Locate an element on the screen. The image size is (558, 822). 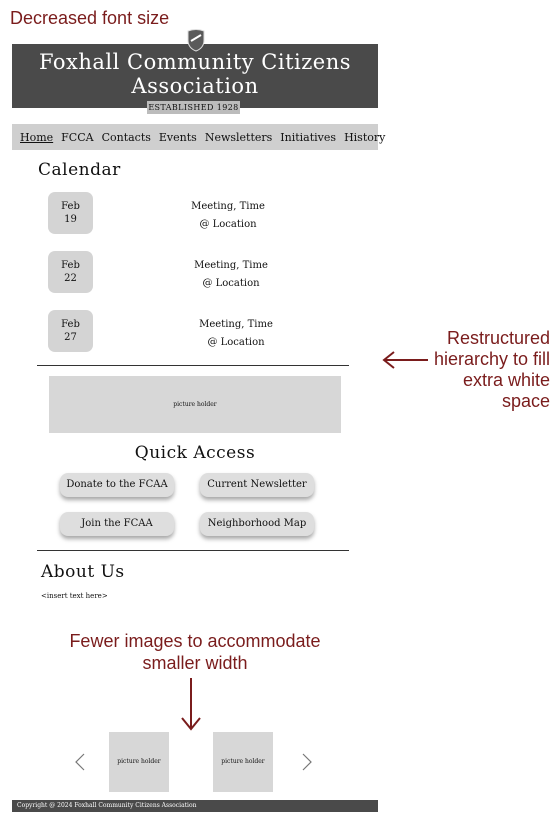
nav-history: History is located at coordinates (365, 137).